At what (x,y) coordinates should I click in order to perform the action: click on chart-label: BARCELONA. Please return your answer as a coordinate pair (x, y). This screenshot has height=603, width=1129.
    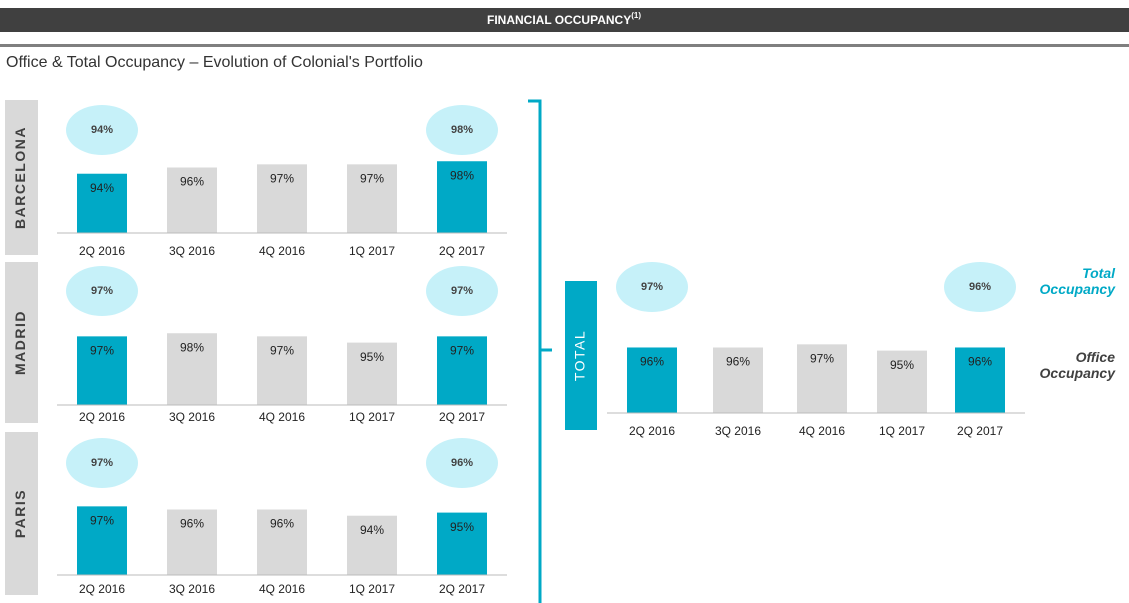
    Looking at the image, I should click on (20, 177).